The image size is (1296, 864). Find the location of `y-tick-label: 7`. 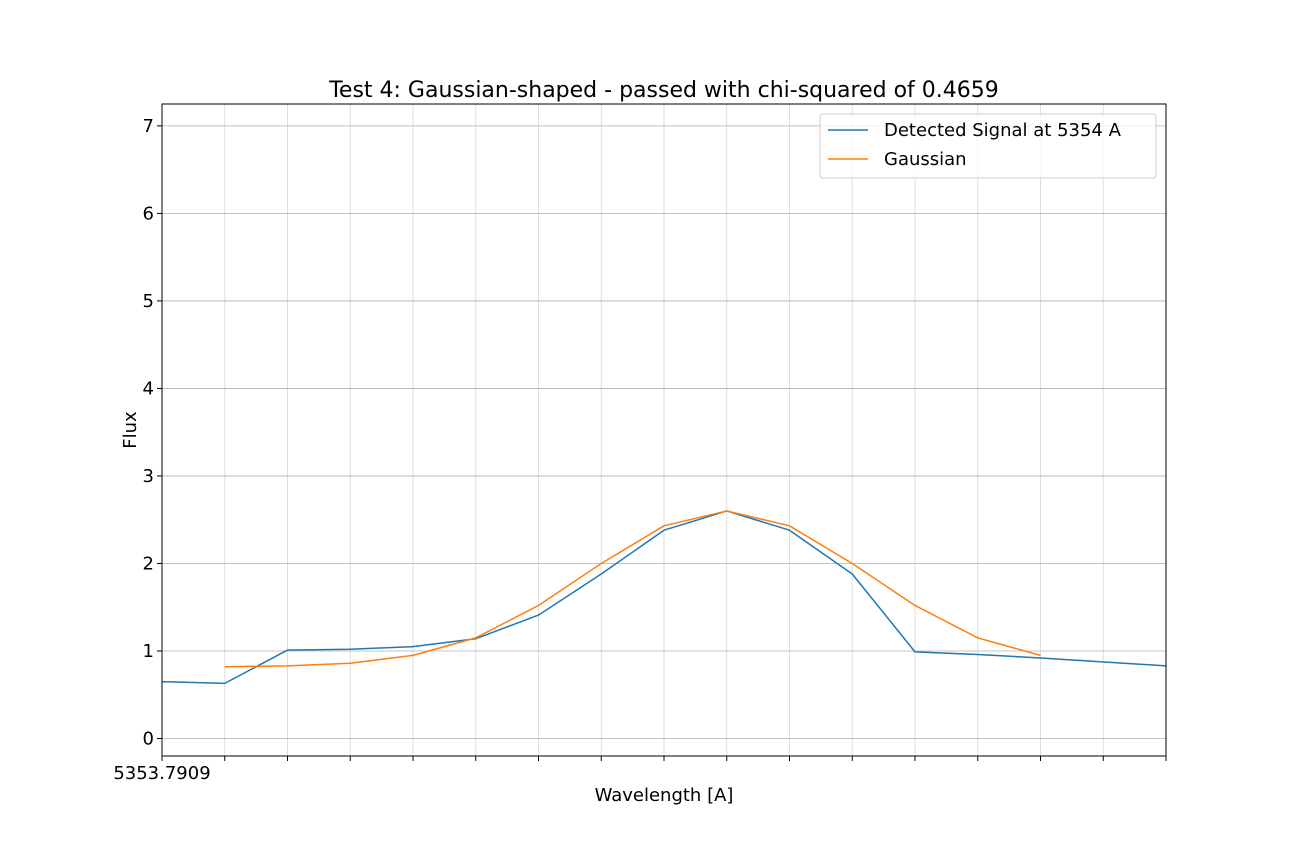

y-tick-label: 7 is located at coordinates (148, 126).